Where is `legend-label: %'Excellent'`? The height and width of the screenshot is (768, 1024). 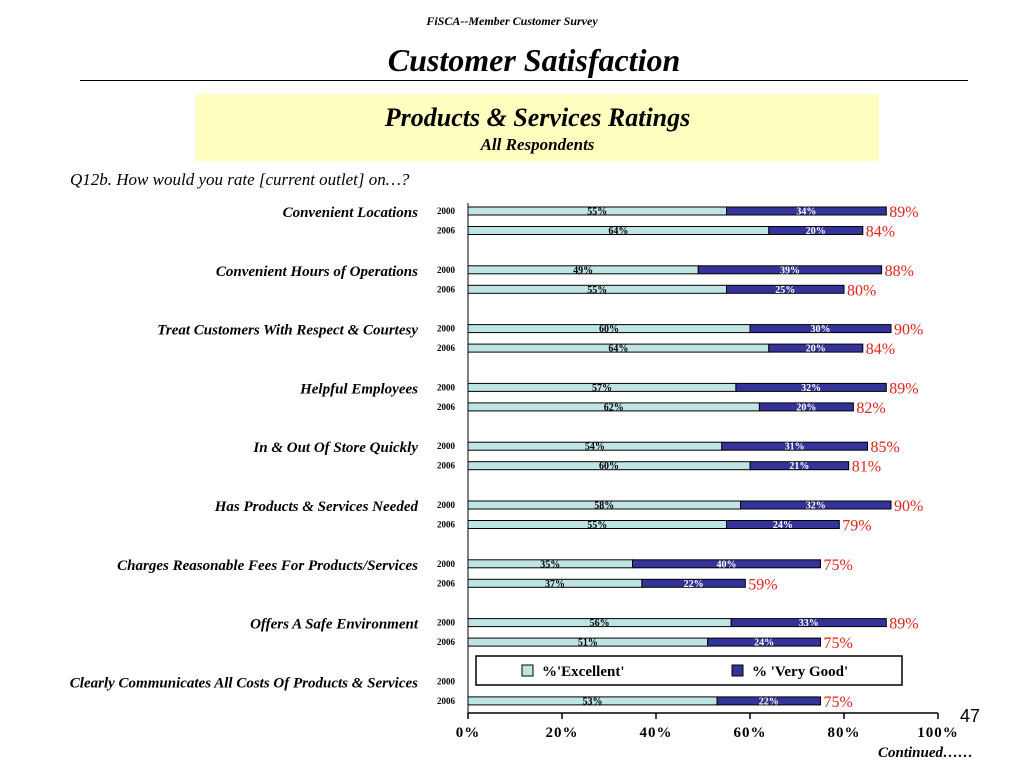
legend-label: %'Excellent' is located at coordinates (583, 672).